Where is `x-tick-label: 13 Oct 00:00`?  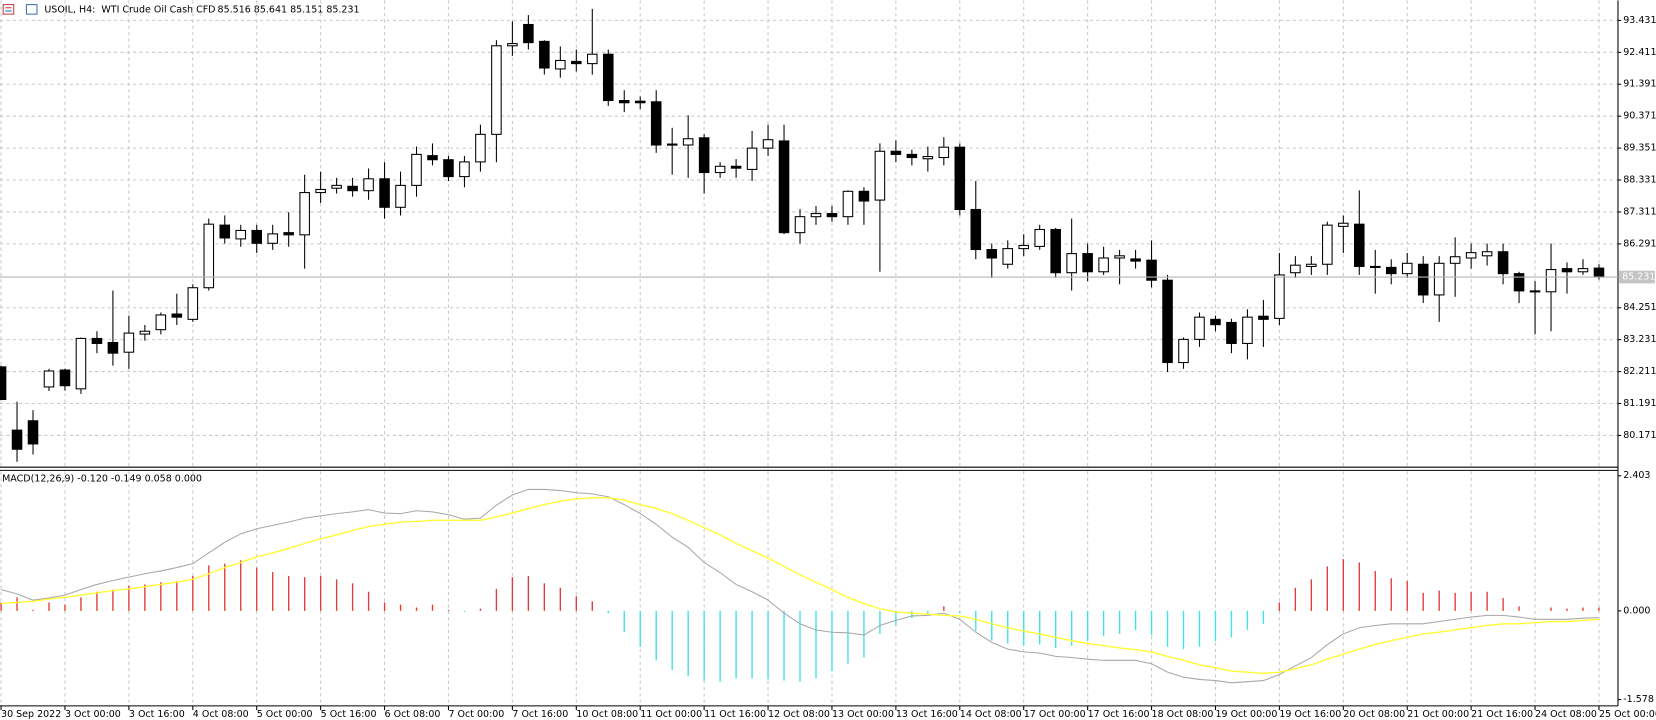 x-tick-label: 13 Oct 00:00 is located at coordinates (863, 714).